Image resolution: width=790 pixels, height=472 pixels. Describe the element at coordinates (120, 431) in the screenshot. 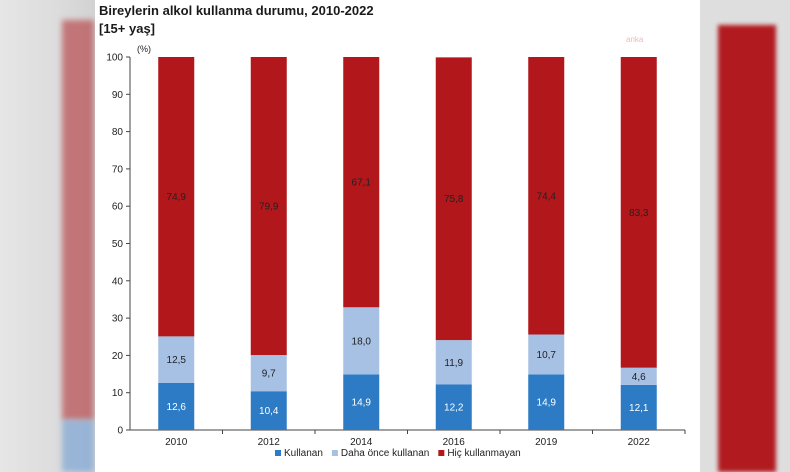

I see `y-tick-label: 0` at that location.